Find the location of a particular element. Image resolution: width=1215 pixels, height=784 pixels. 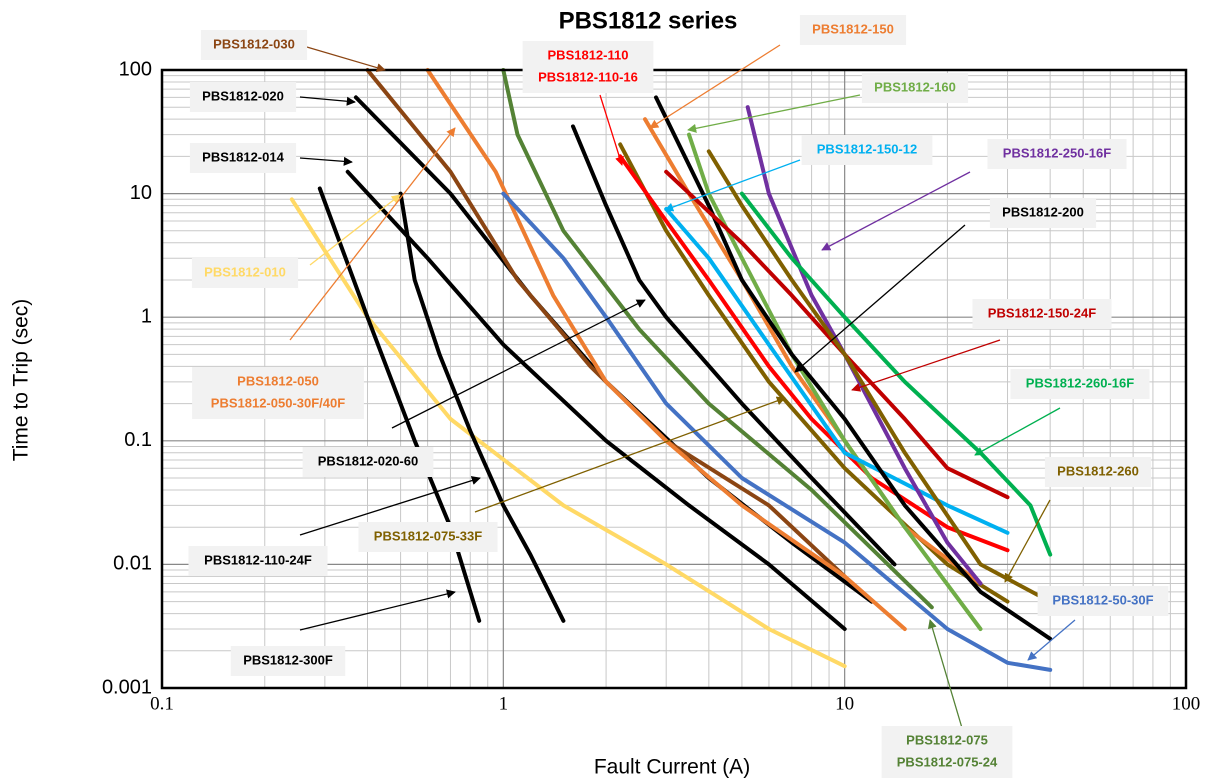

x-axis-label: Fault Current (A) is located at coordinates (672, 767).